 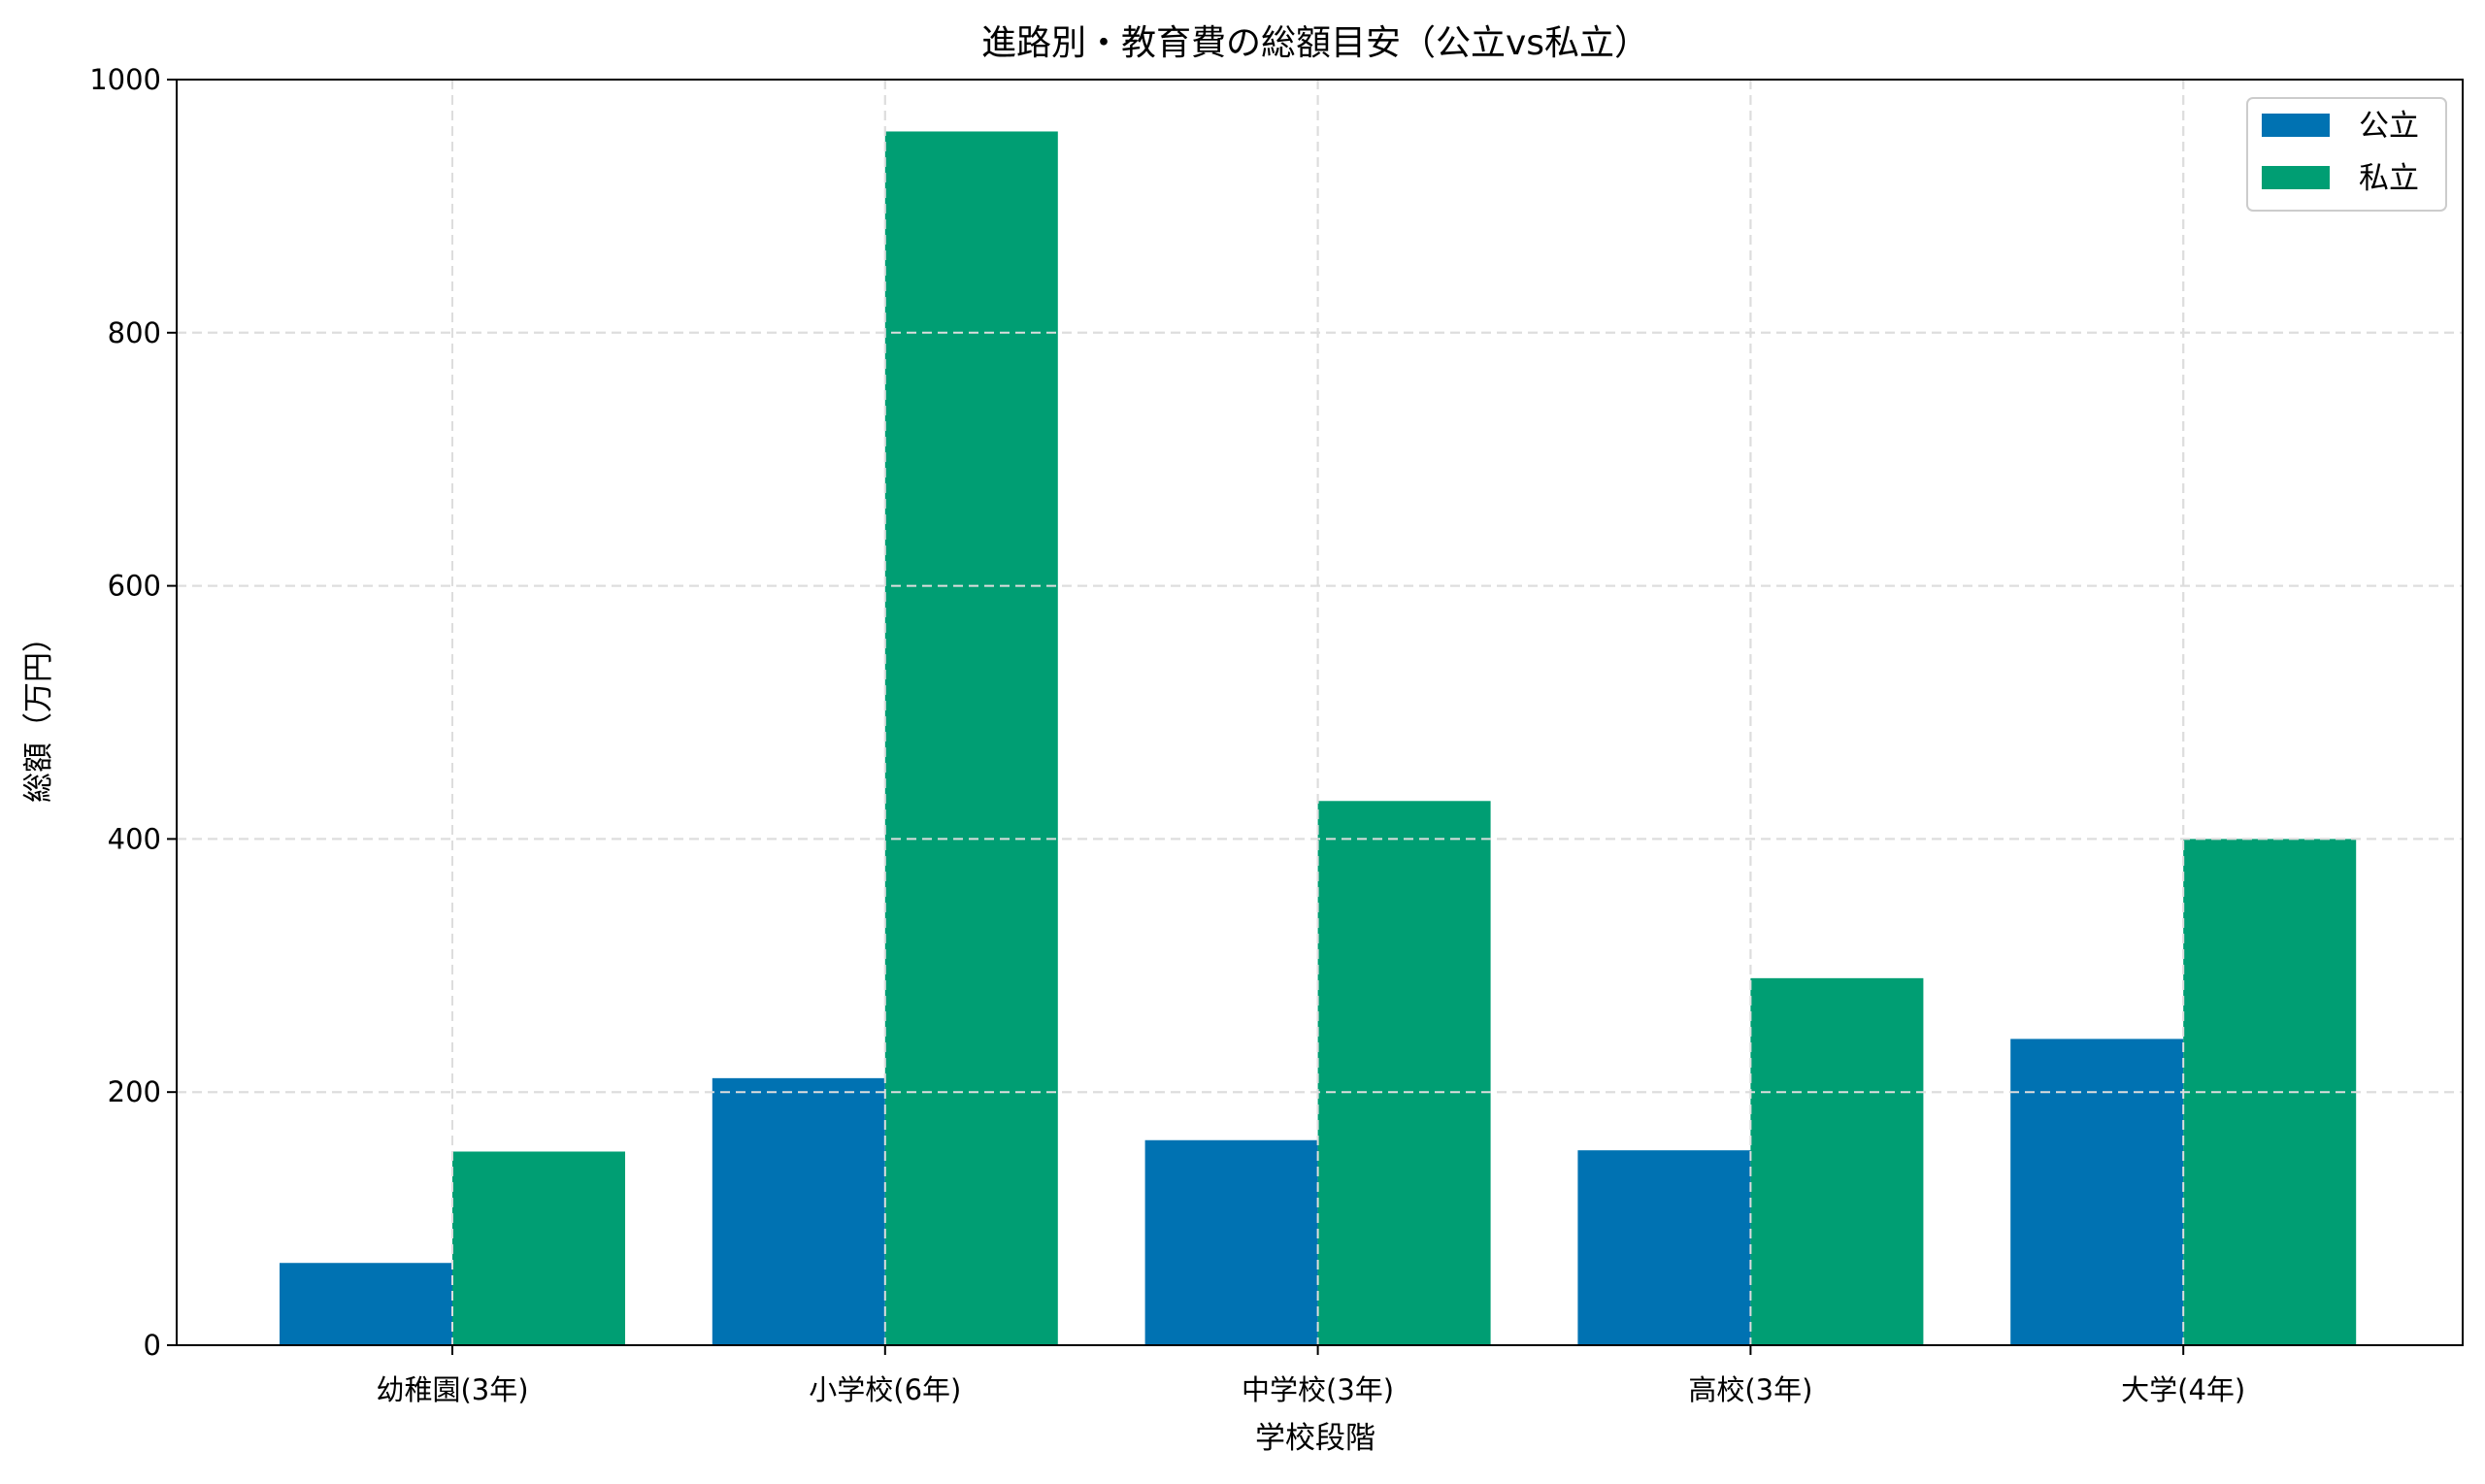 I want to click on x-tick-label: 小学校(6年), so click(x=885, y=1389).